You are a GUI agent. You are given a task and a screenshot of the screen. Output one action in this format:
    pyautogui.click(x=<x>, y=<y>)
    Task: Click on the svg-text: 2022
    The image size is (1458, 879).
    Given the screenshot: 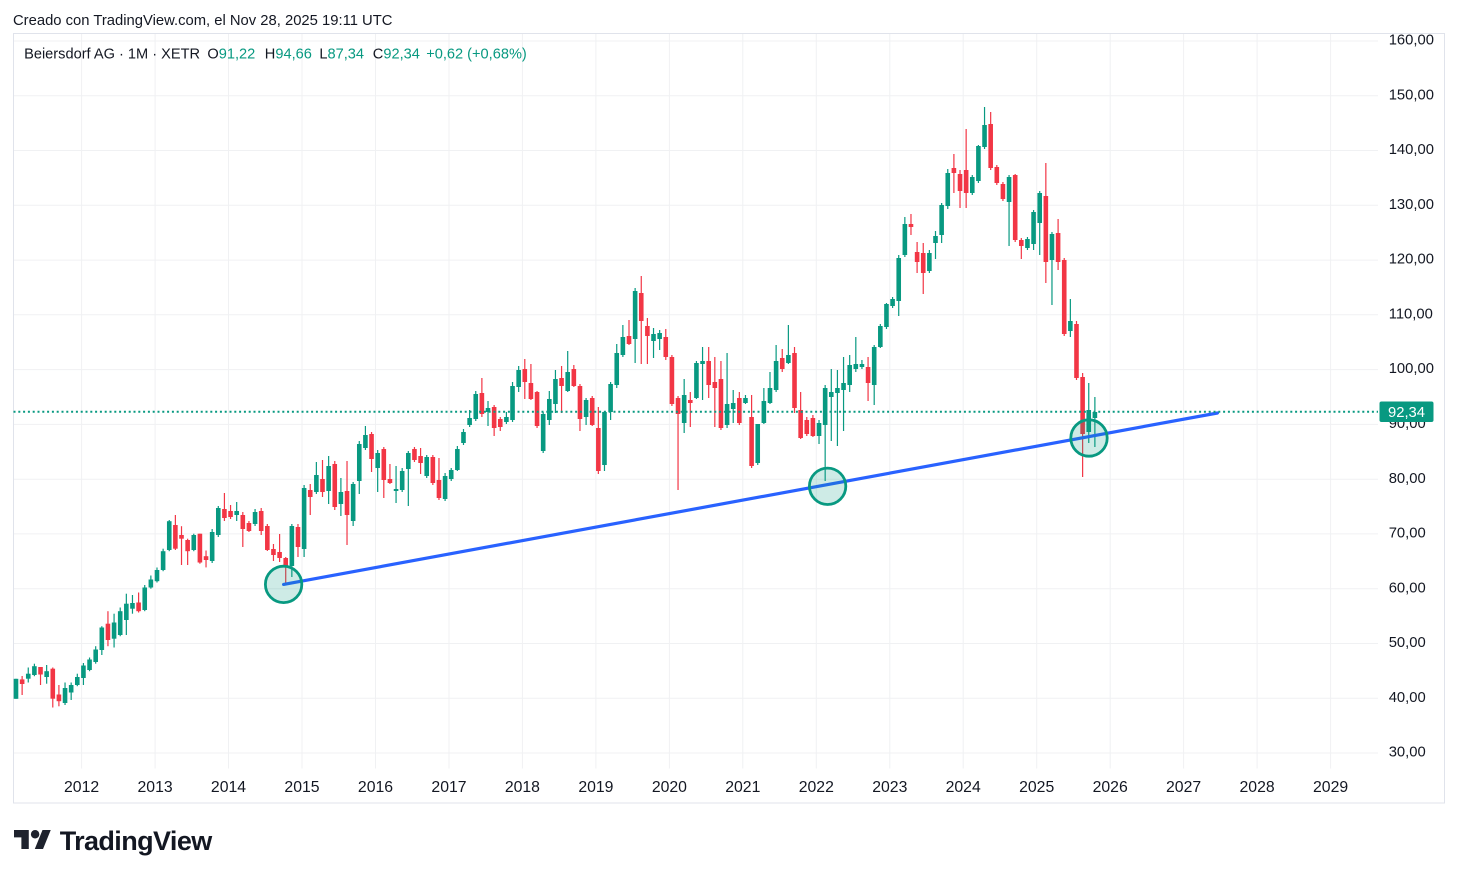 What is the action you would take?
    pyautogui.click(x=816, y=787)
    